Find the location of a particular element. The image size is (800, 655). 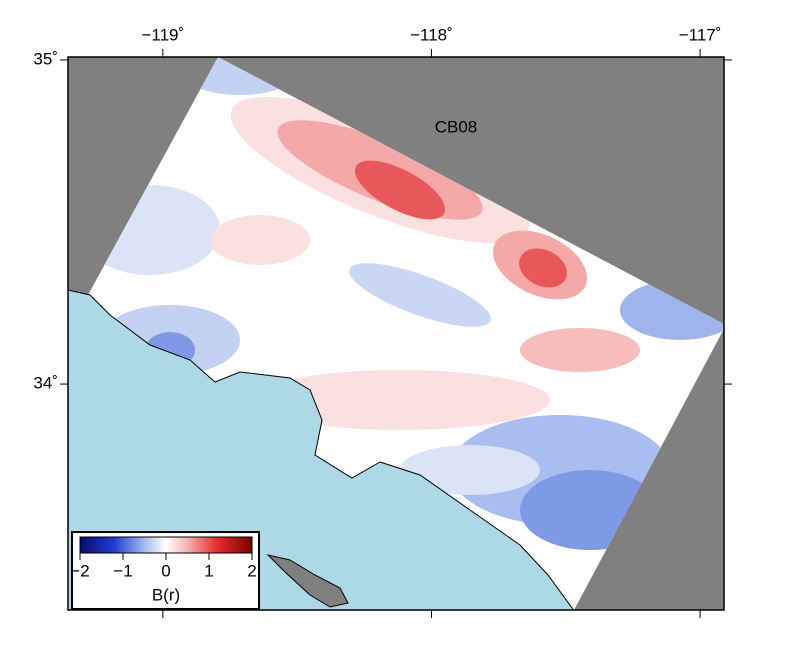

colorbar-tick-label: 1 is located at coordinates (208, 570).